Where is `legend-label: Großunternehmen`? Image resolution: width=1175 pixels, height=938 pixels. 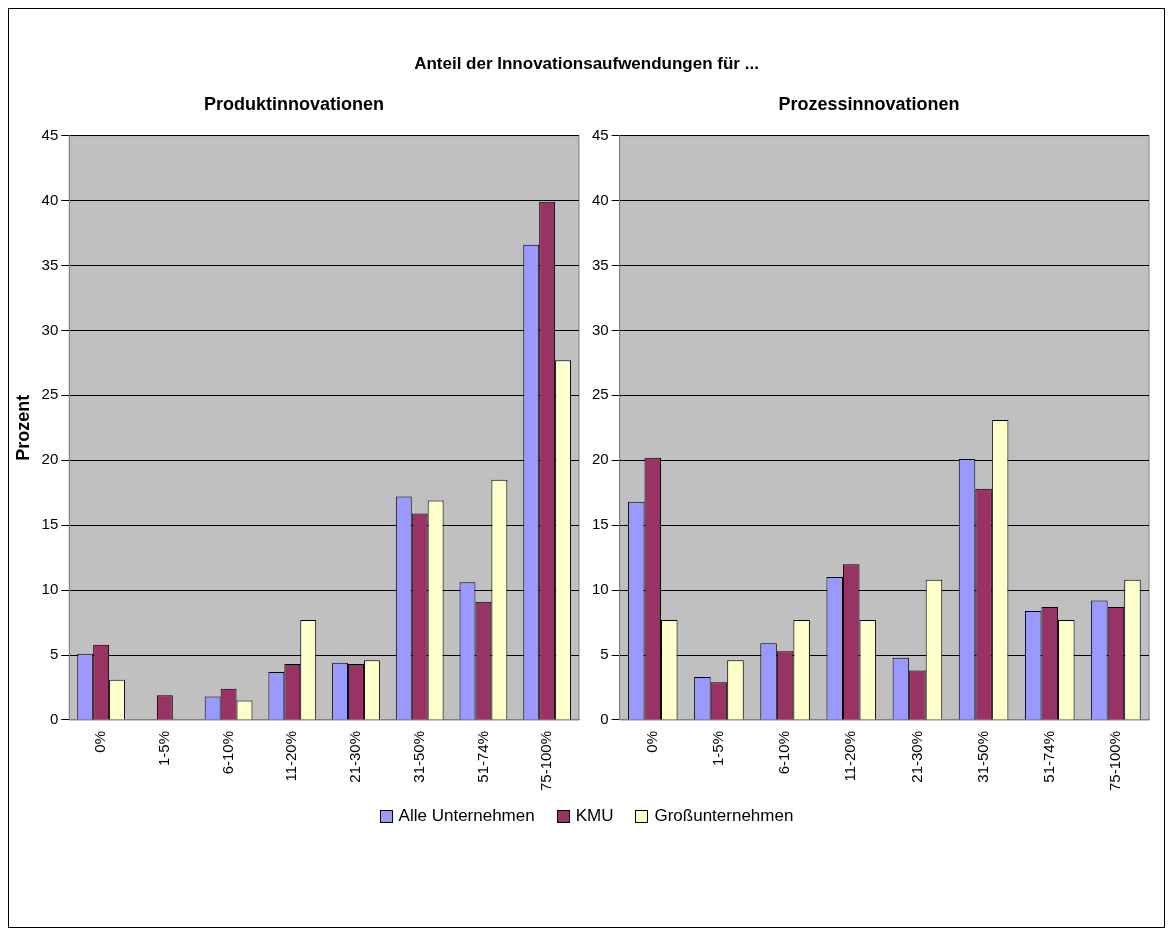
legend-label: Großunternehmen is located at coordinates (724, 816).